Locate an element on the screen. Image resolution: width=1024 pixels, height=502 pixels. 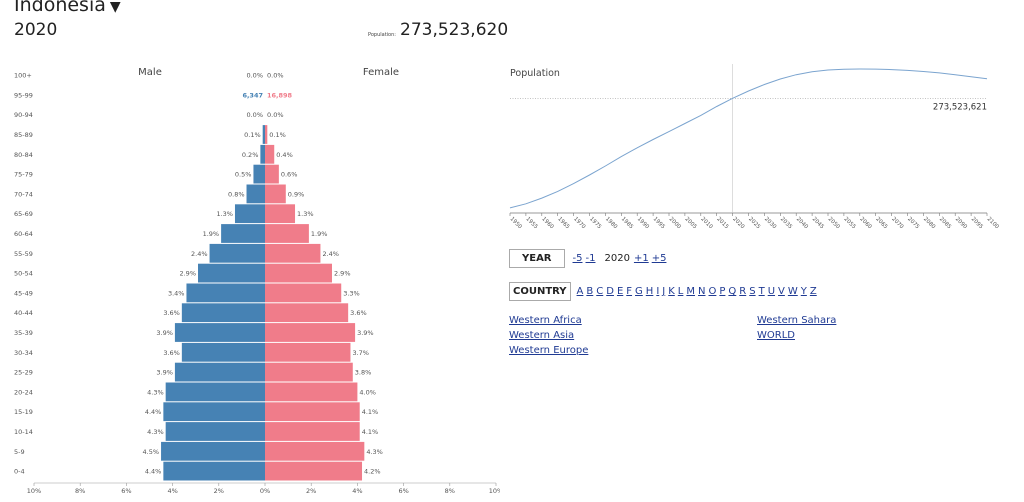
letter-link-n: N is located at coordinates (702, 291).